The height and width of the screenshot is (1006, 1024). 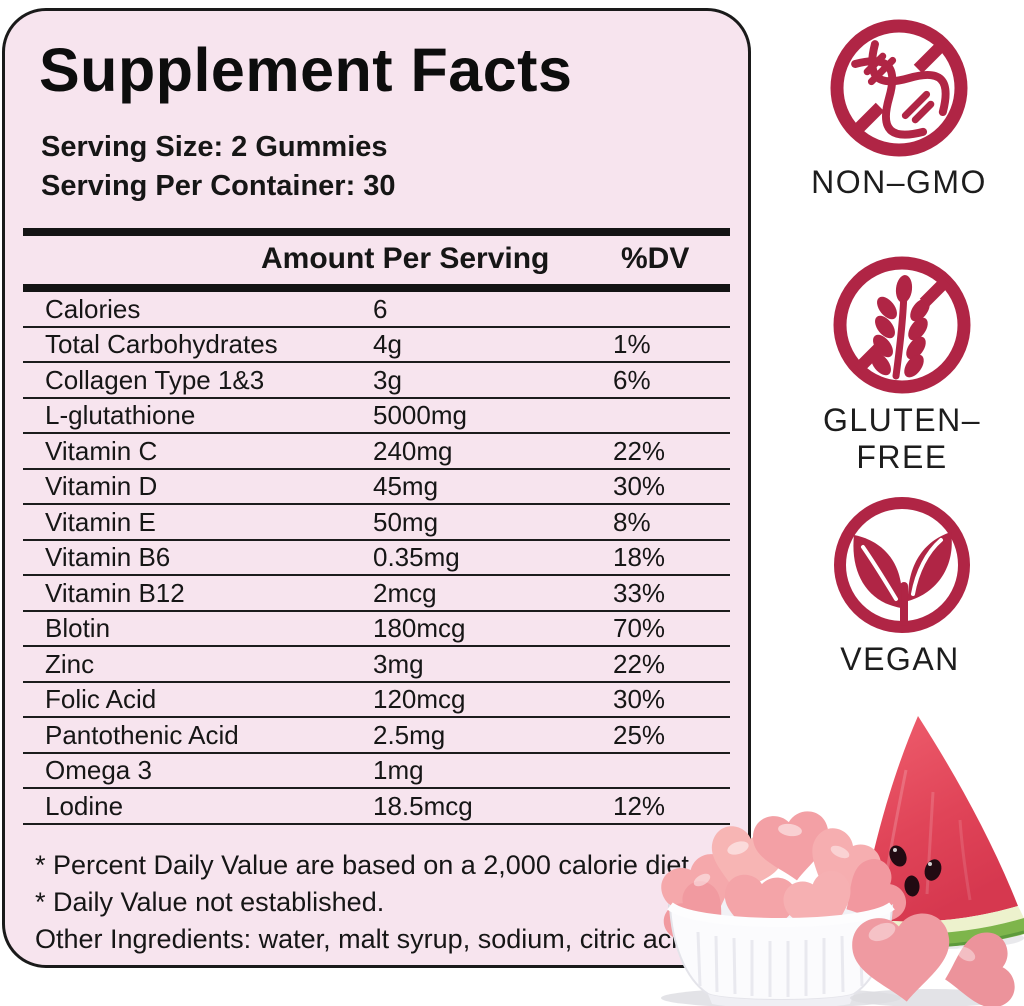 I want to click on nutrient-name: Calories, so click(x=93, y=308).